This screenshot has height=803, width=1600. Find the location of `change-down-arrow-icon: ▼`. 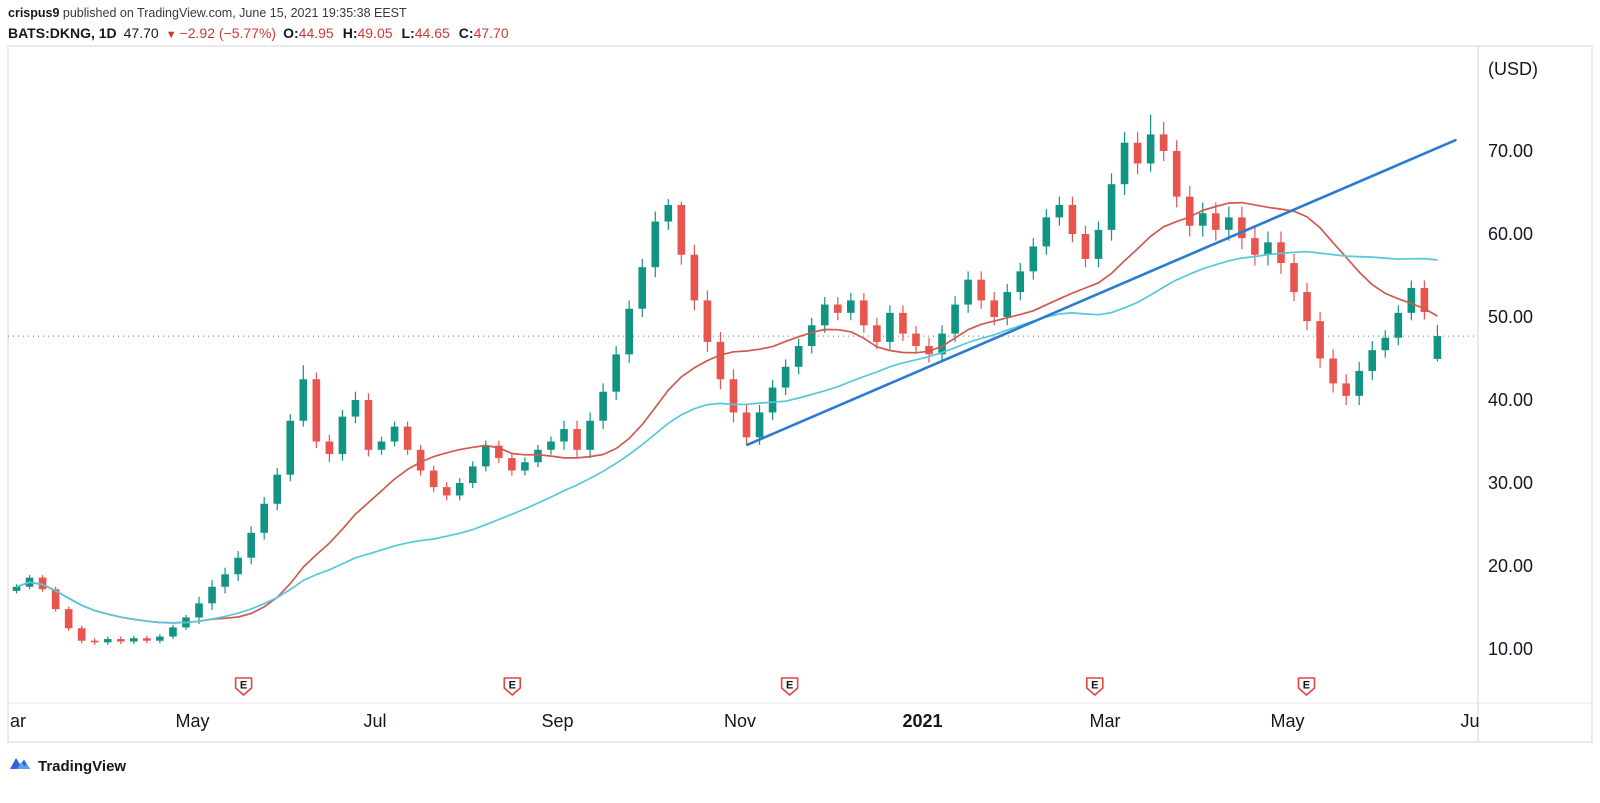

change-down-arrow-icon: ▼ is located at coordinates (171, 35).